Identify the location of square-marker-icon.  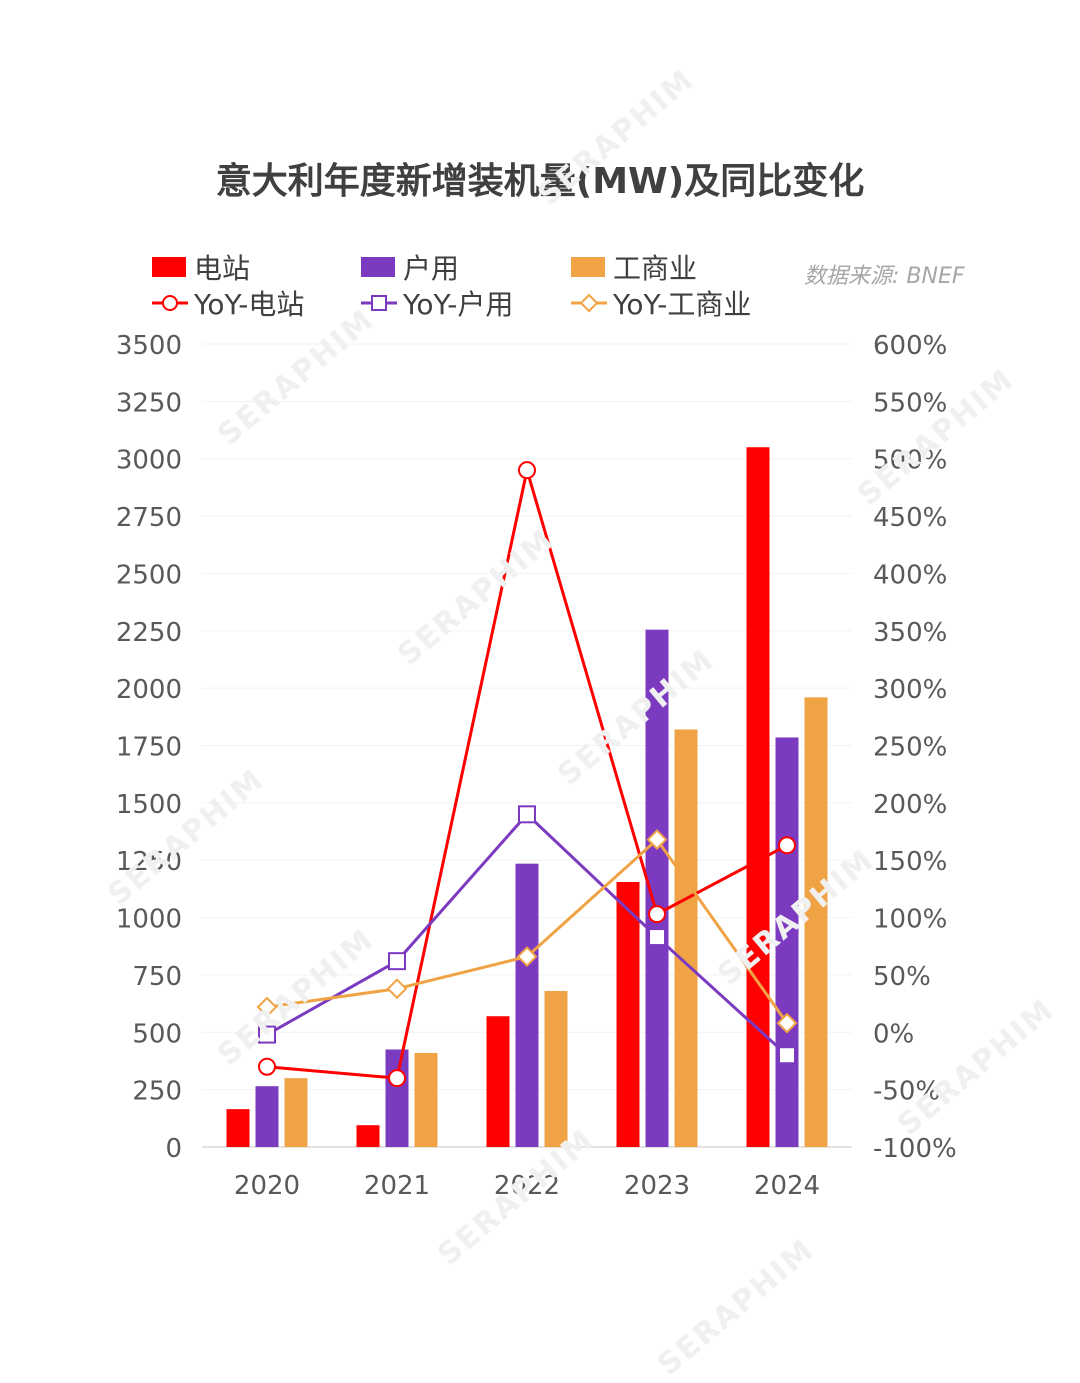
(379, 303).